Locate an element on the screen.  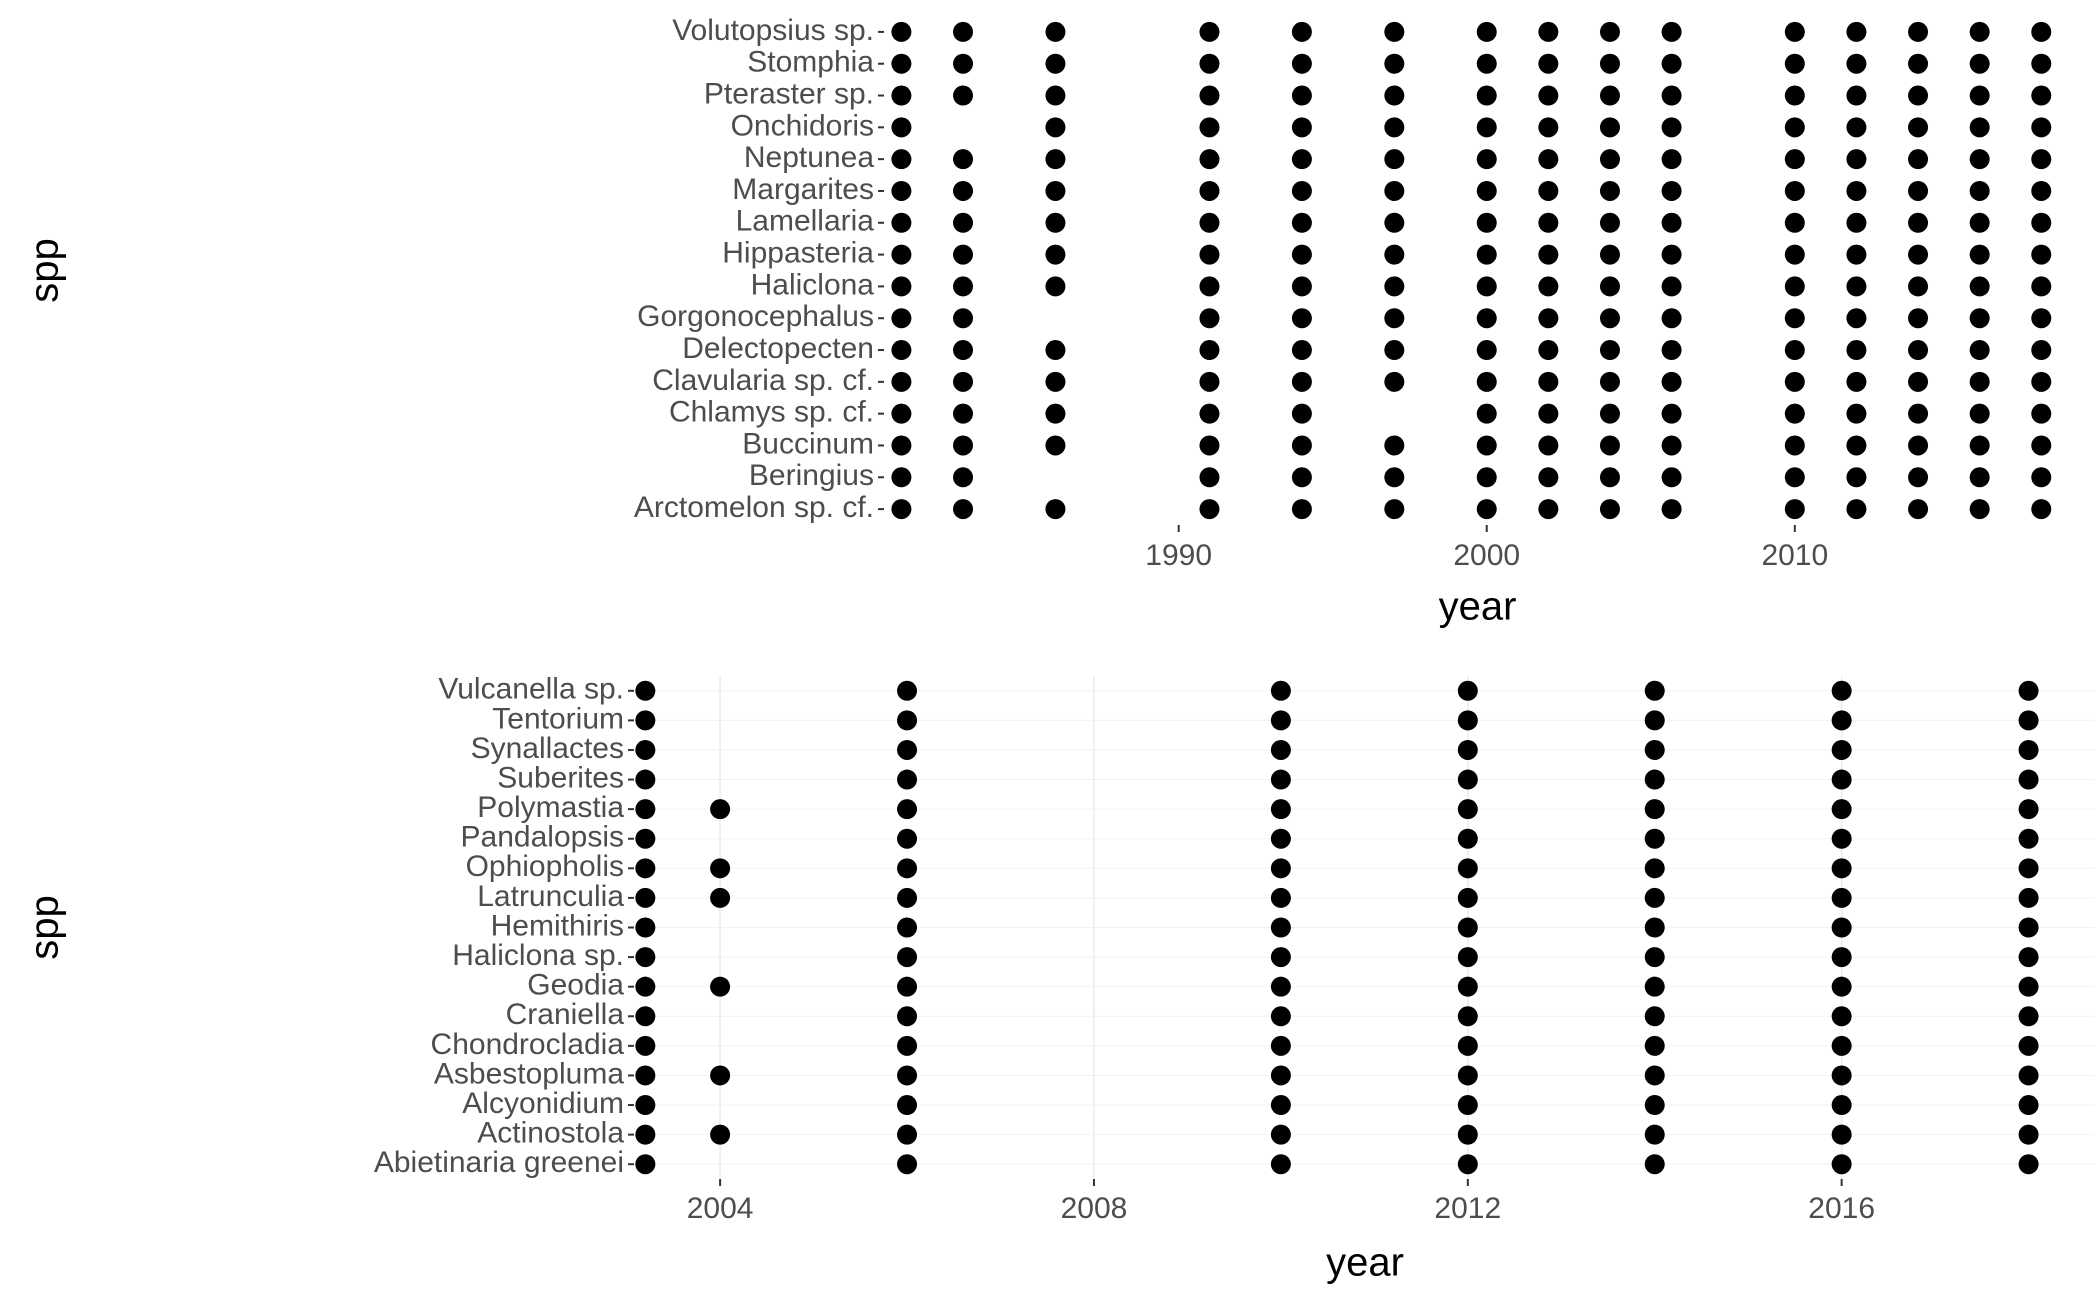
y-tick-label: Haliclona is located at coordinates (813, 284).